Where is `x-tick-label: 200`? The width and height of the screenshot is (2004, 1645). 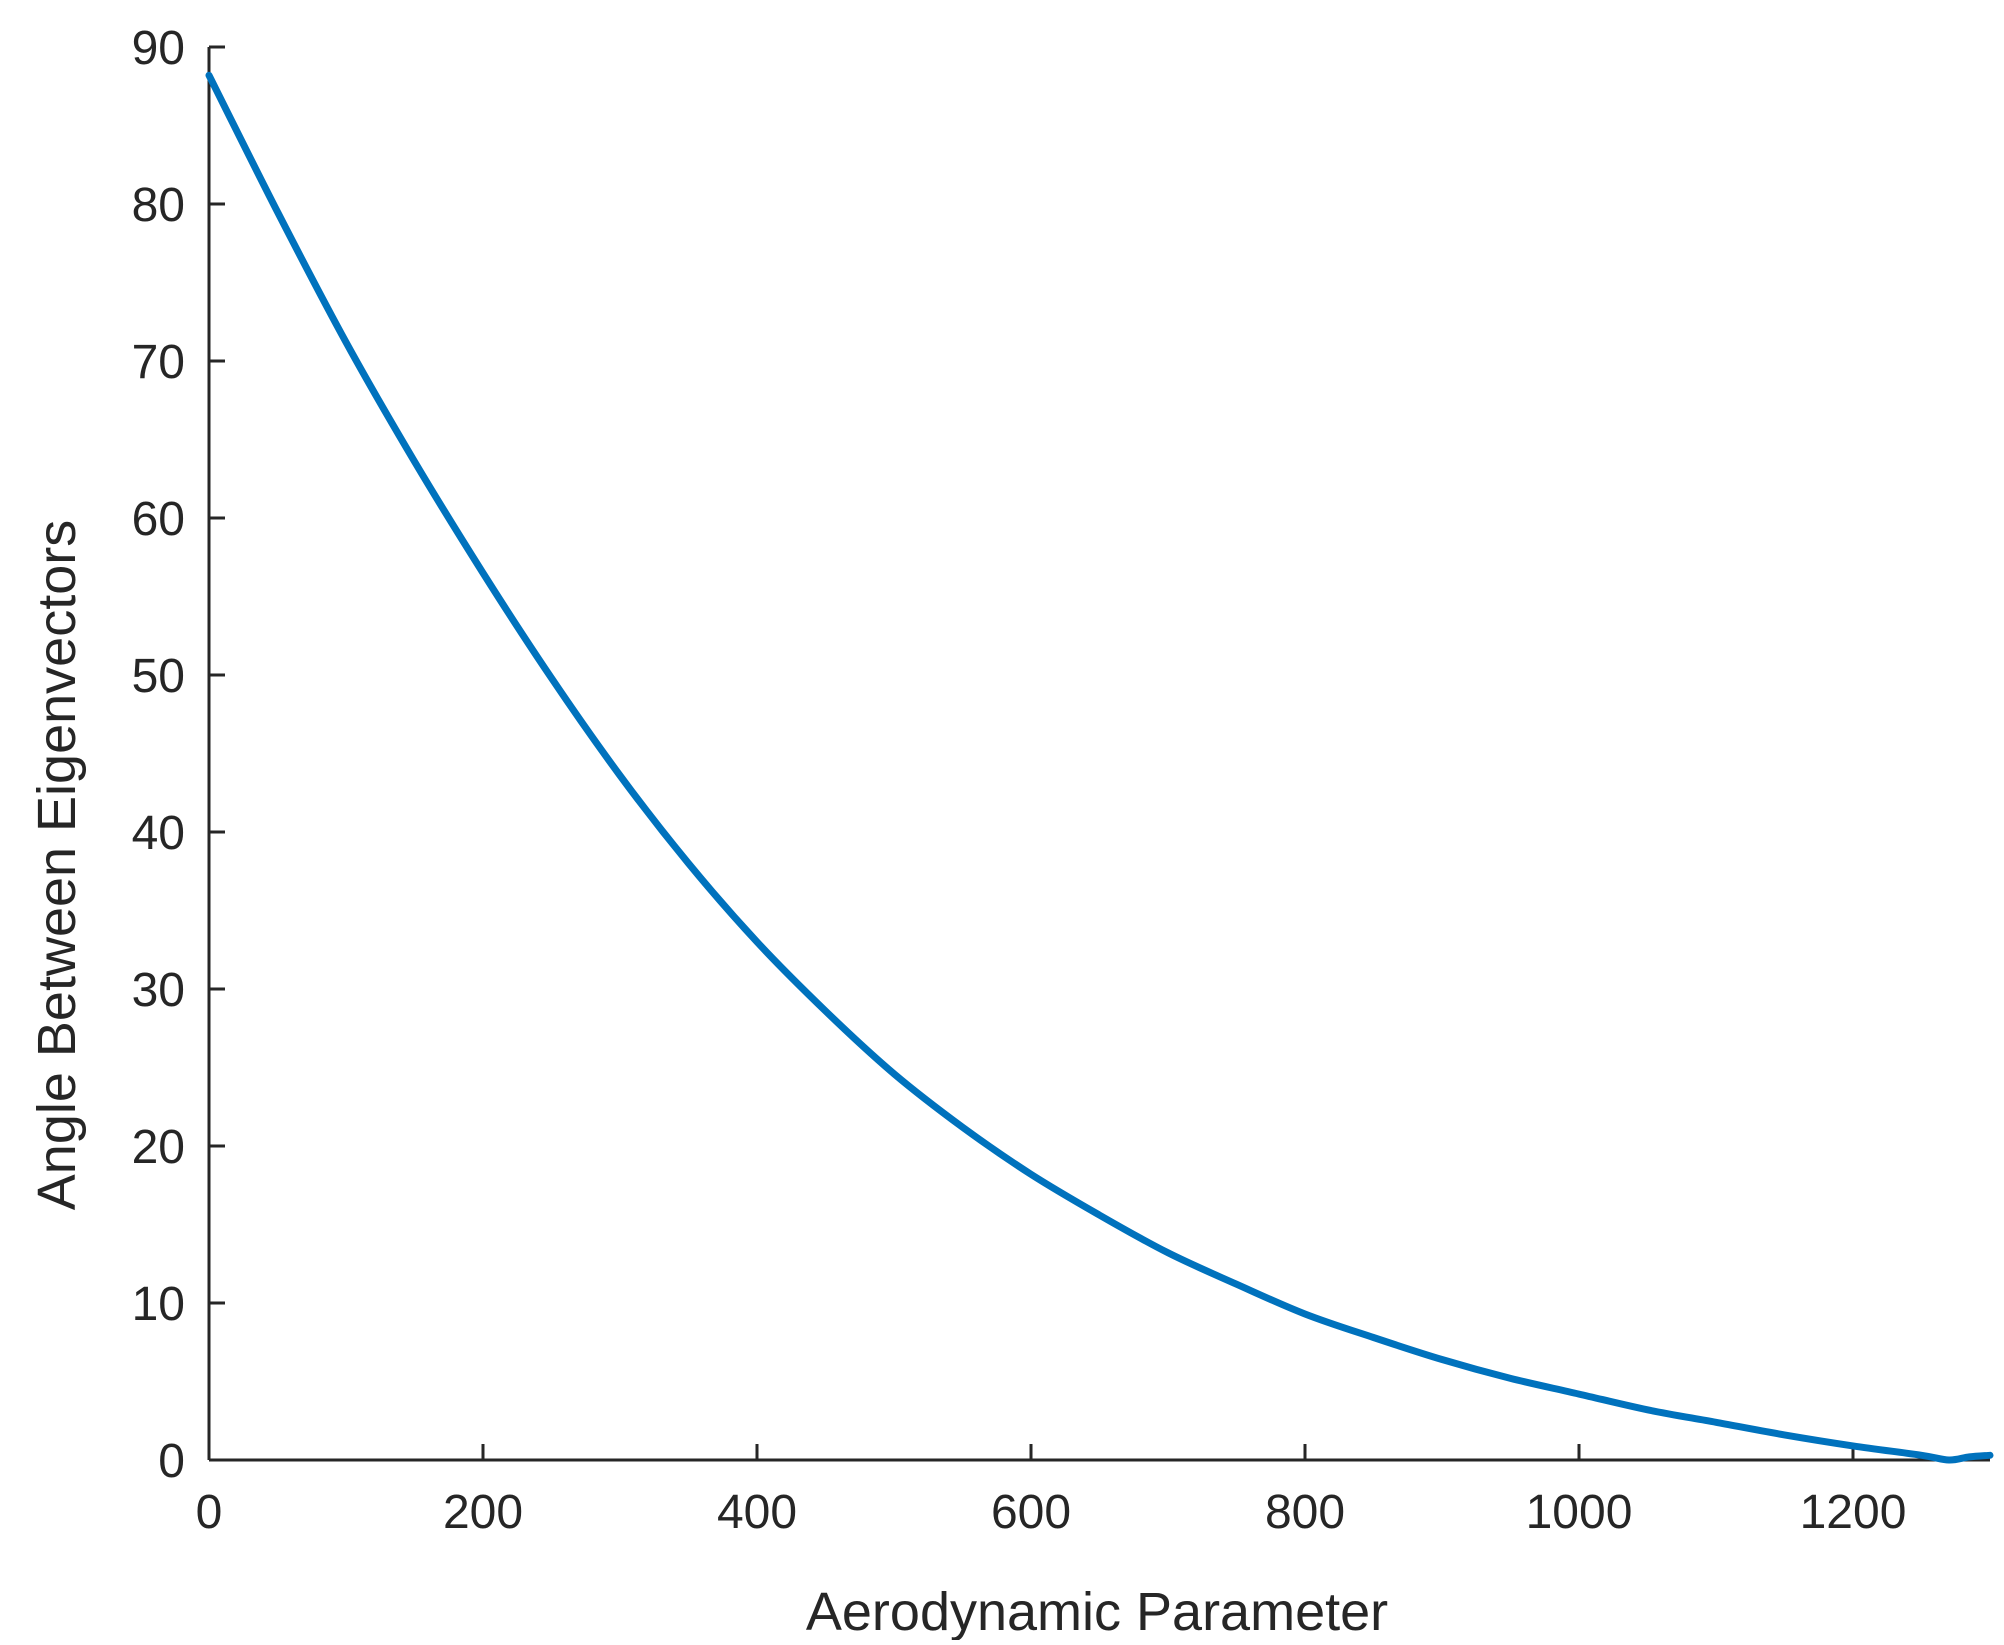
x-tick-label: 200 is located at coordinates (483, 1512).